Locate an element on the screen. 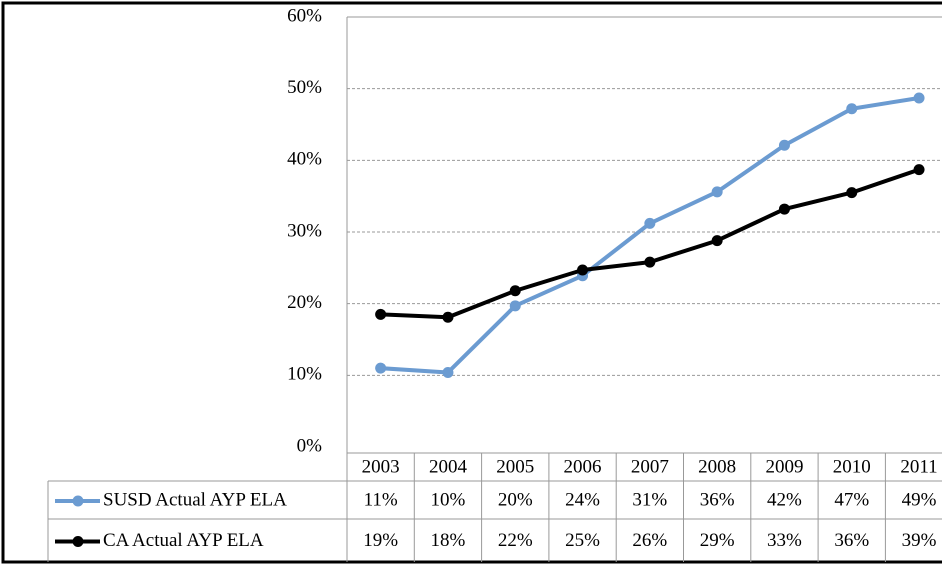  data-label: 39% is located at coordinates (919, 540).